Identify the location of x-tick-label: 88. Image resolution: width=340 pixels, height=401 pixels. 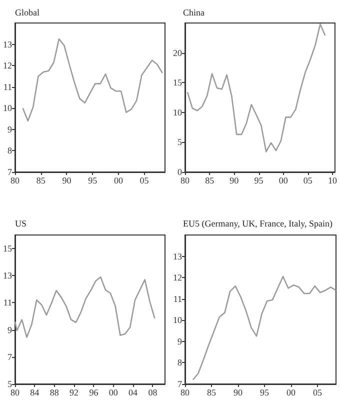
(55, 393).